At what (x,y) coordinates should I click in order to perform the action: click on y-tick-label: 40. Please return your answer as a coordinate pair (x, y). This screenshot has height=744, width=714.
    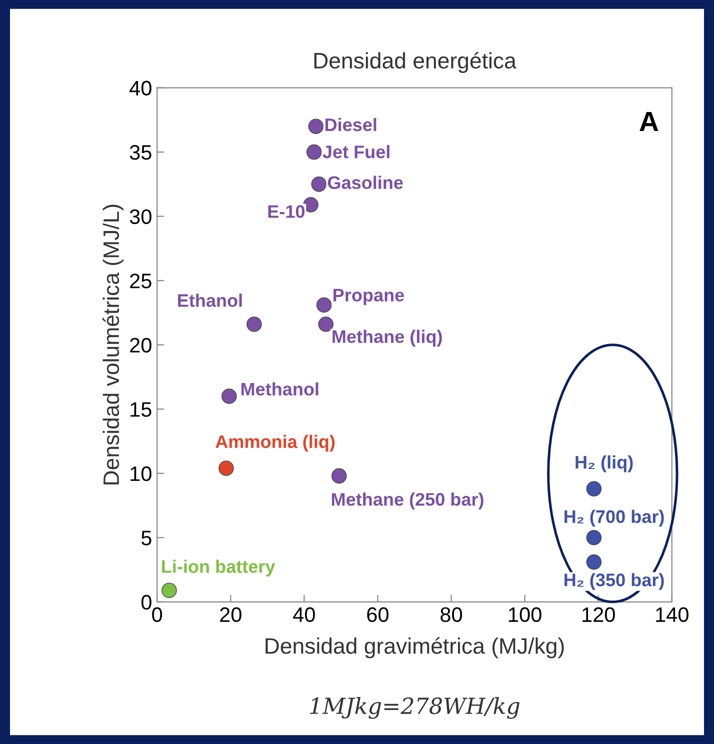
    Looking at the image, I should click on (141, 88).